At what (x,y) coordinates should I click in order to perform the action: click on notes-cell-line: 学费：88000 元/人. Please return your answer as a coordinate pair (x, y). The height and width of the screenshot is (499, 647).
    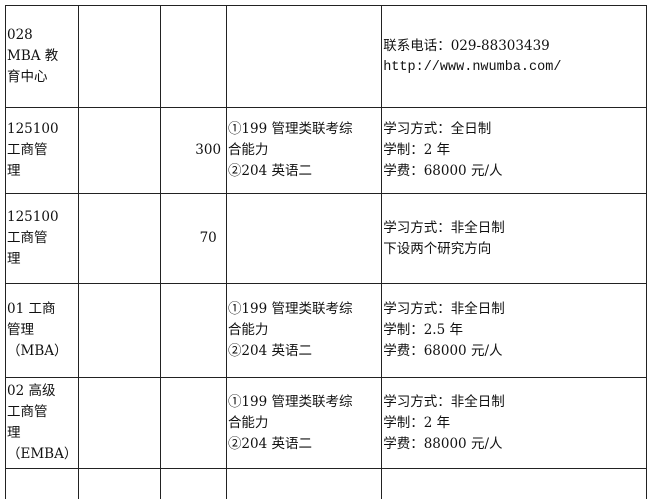
    Looking at the image, I should click on (514, 444).